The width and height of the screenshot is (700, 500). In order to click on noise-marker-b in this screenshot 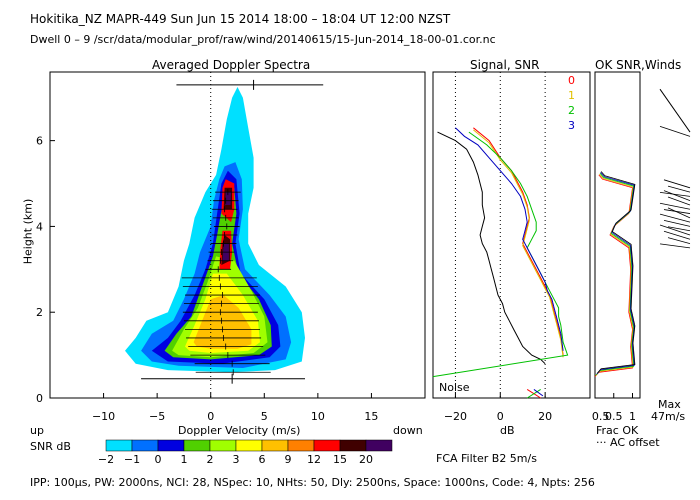, I will do `click(533, 393)`.